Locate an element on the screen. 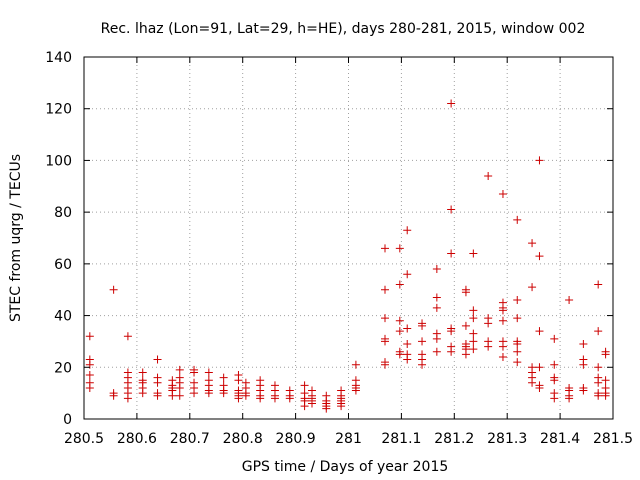  x-tick-label: 281 is located at coordinates (348, 439).